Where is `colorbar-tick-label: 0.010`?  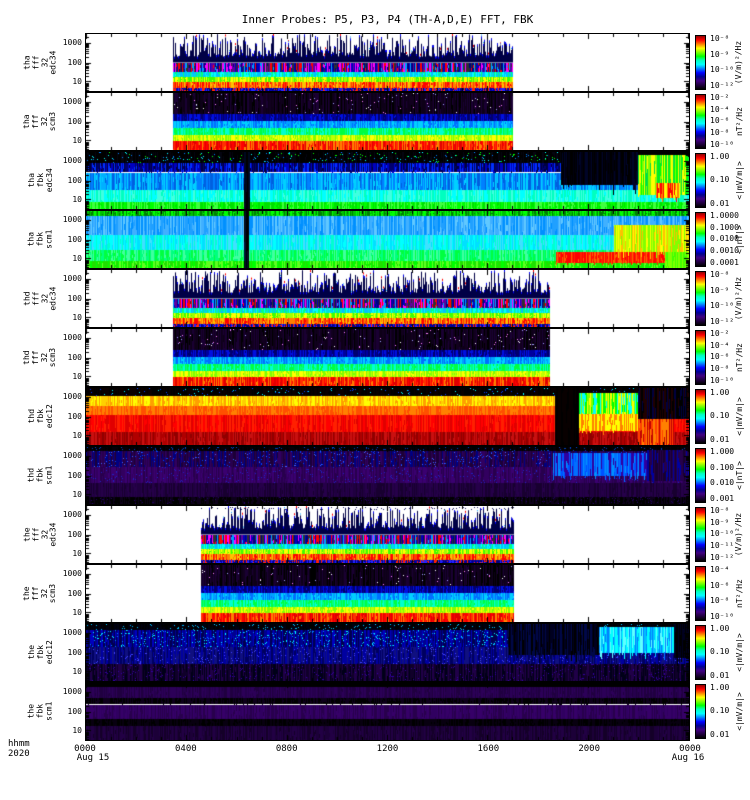
colorbar-tick-label: 0.010 is located at coordinates (722, 483).